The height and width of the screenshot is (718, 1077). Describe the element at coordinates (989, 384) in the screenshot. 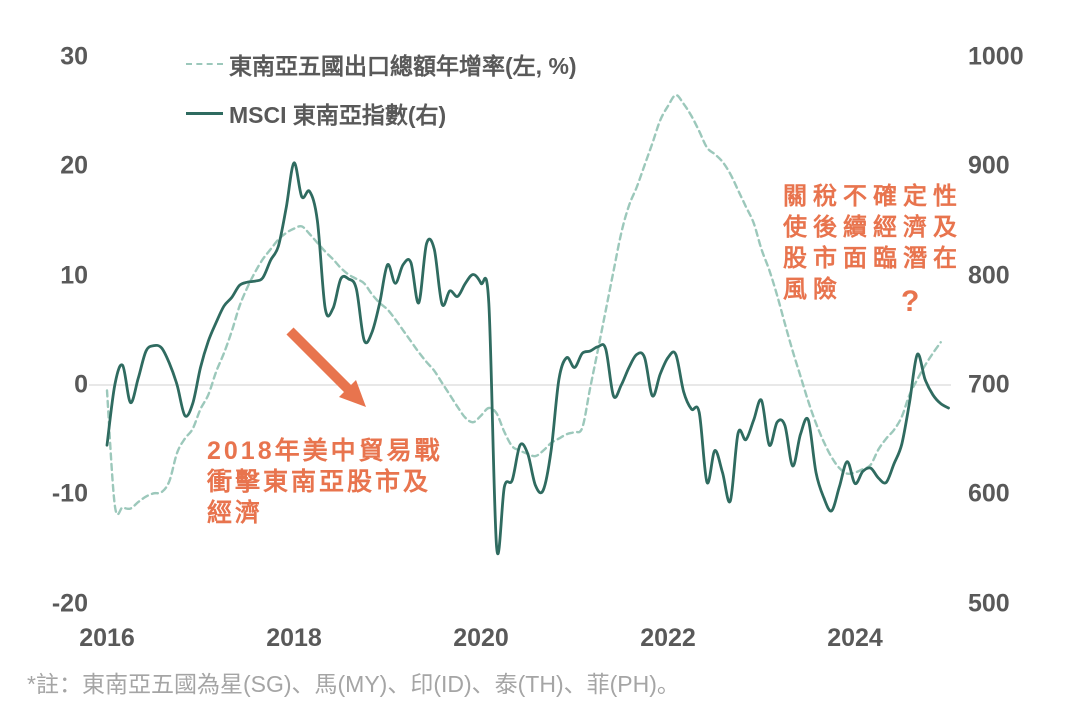

I see `right-axis-tick: 700` at that location.